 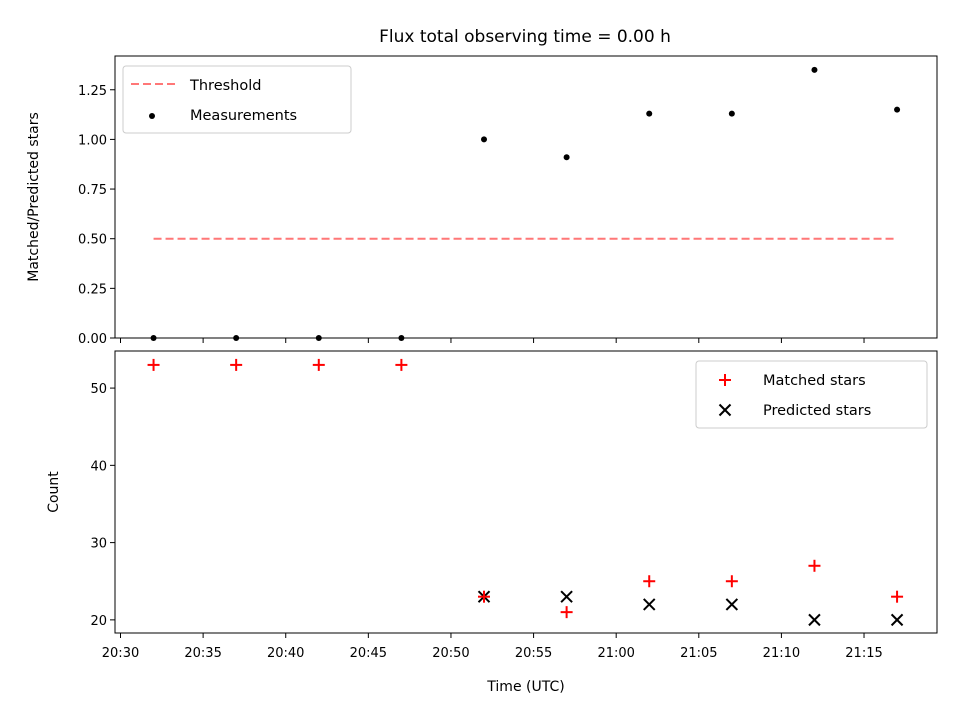 What do you see at coordinates (450, 653) in the screenshot?
I see `bottom-x-tick-label: 20:50` at bounding box center [450, 653].